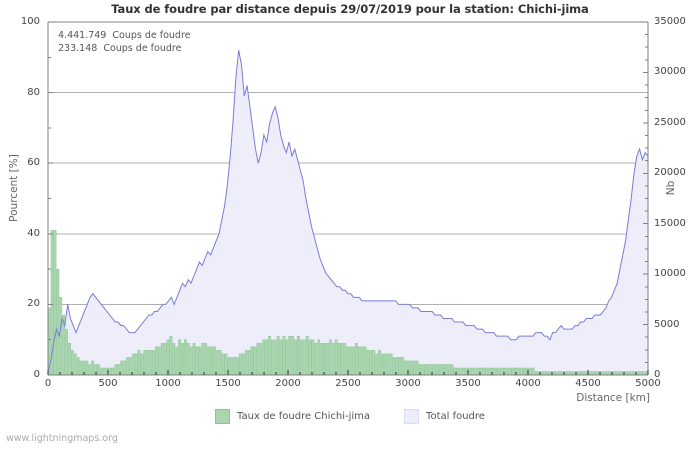 Image resolution: width=700 pixels, height=450 pixels. Describe the element at coordinates (33, 233) in the screenshot. I see `y-tick-left-40: 40` at that location.